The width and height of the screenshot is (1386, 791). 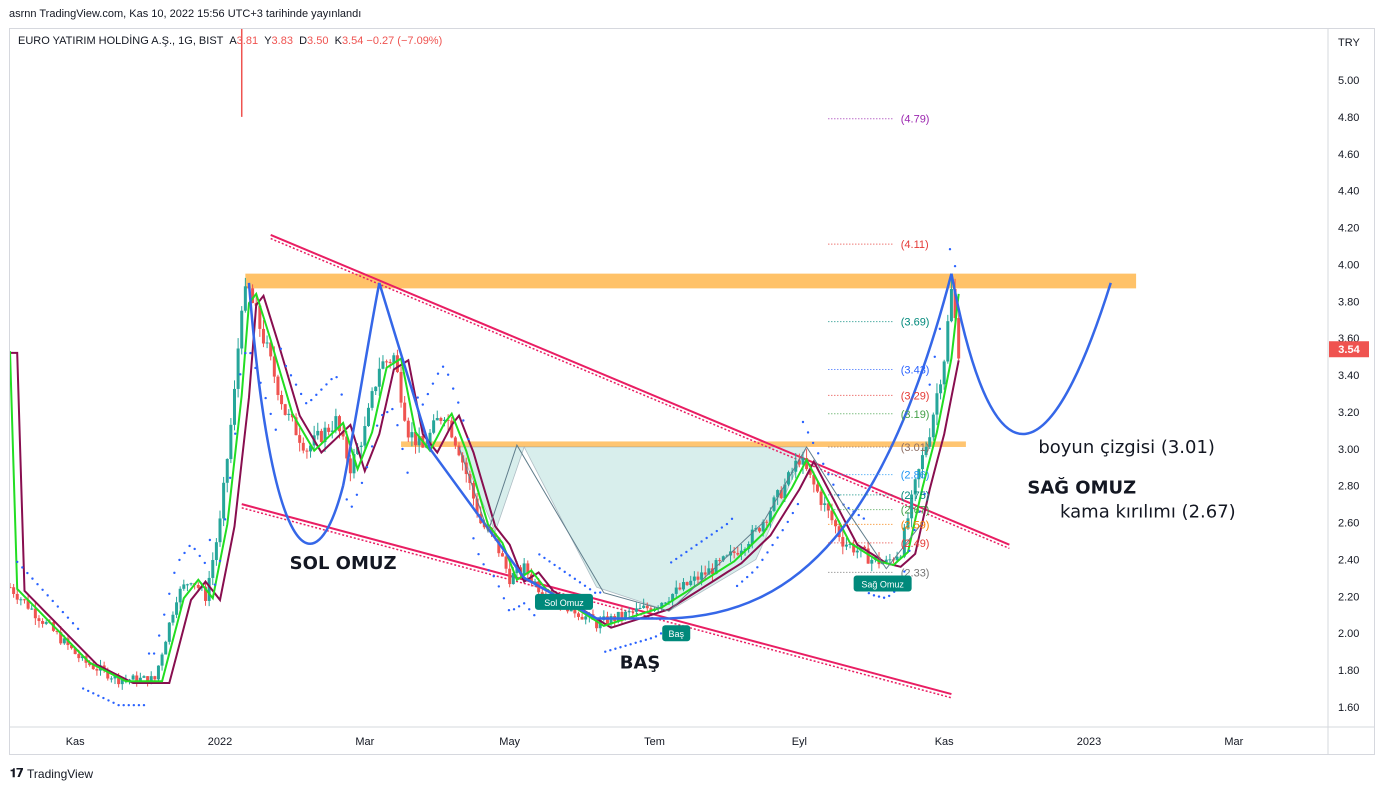 I want to click on y-tick-label: 4.80, so click(x=1348, y=118).